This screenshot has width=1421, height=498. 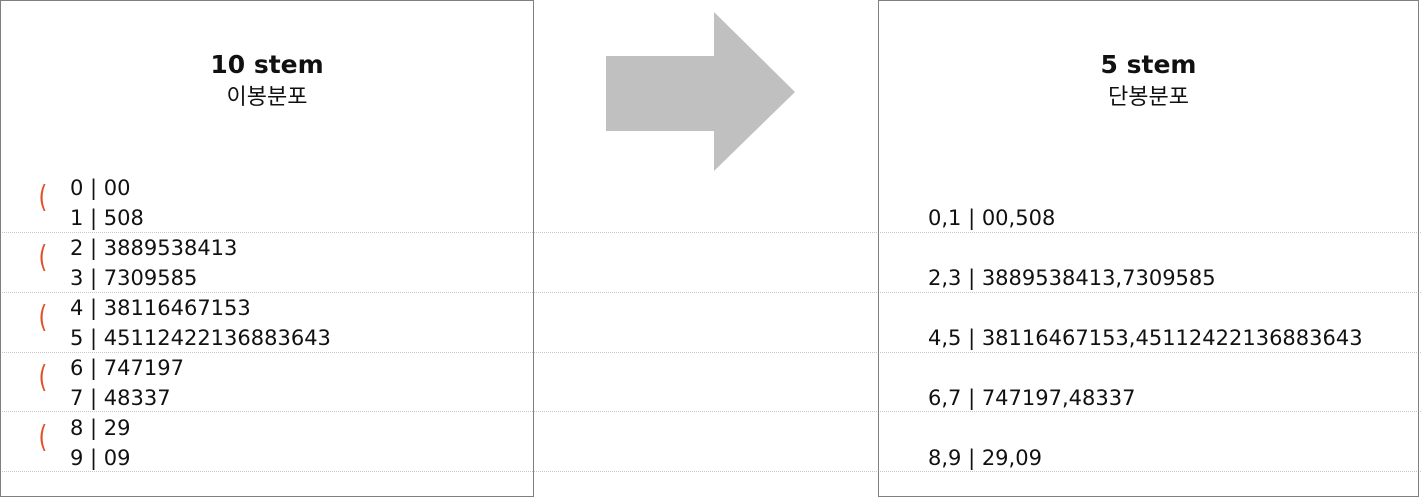 What do you see at coordinates (985, 458) in the screenshot?
I see `stem-row: 8,9 | 29,09` at bounding box center [985, 458].